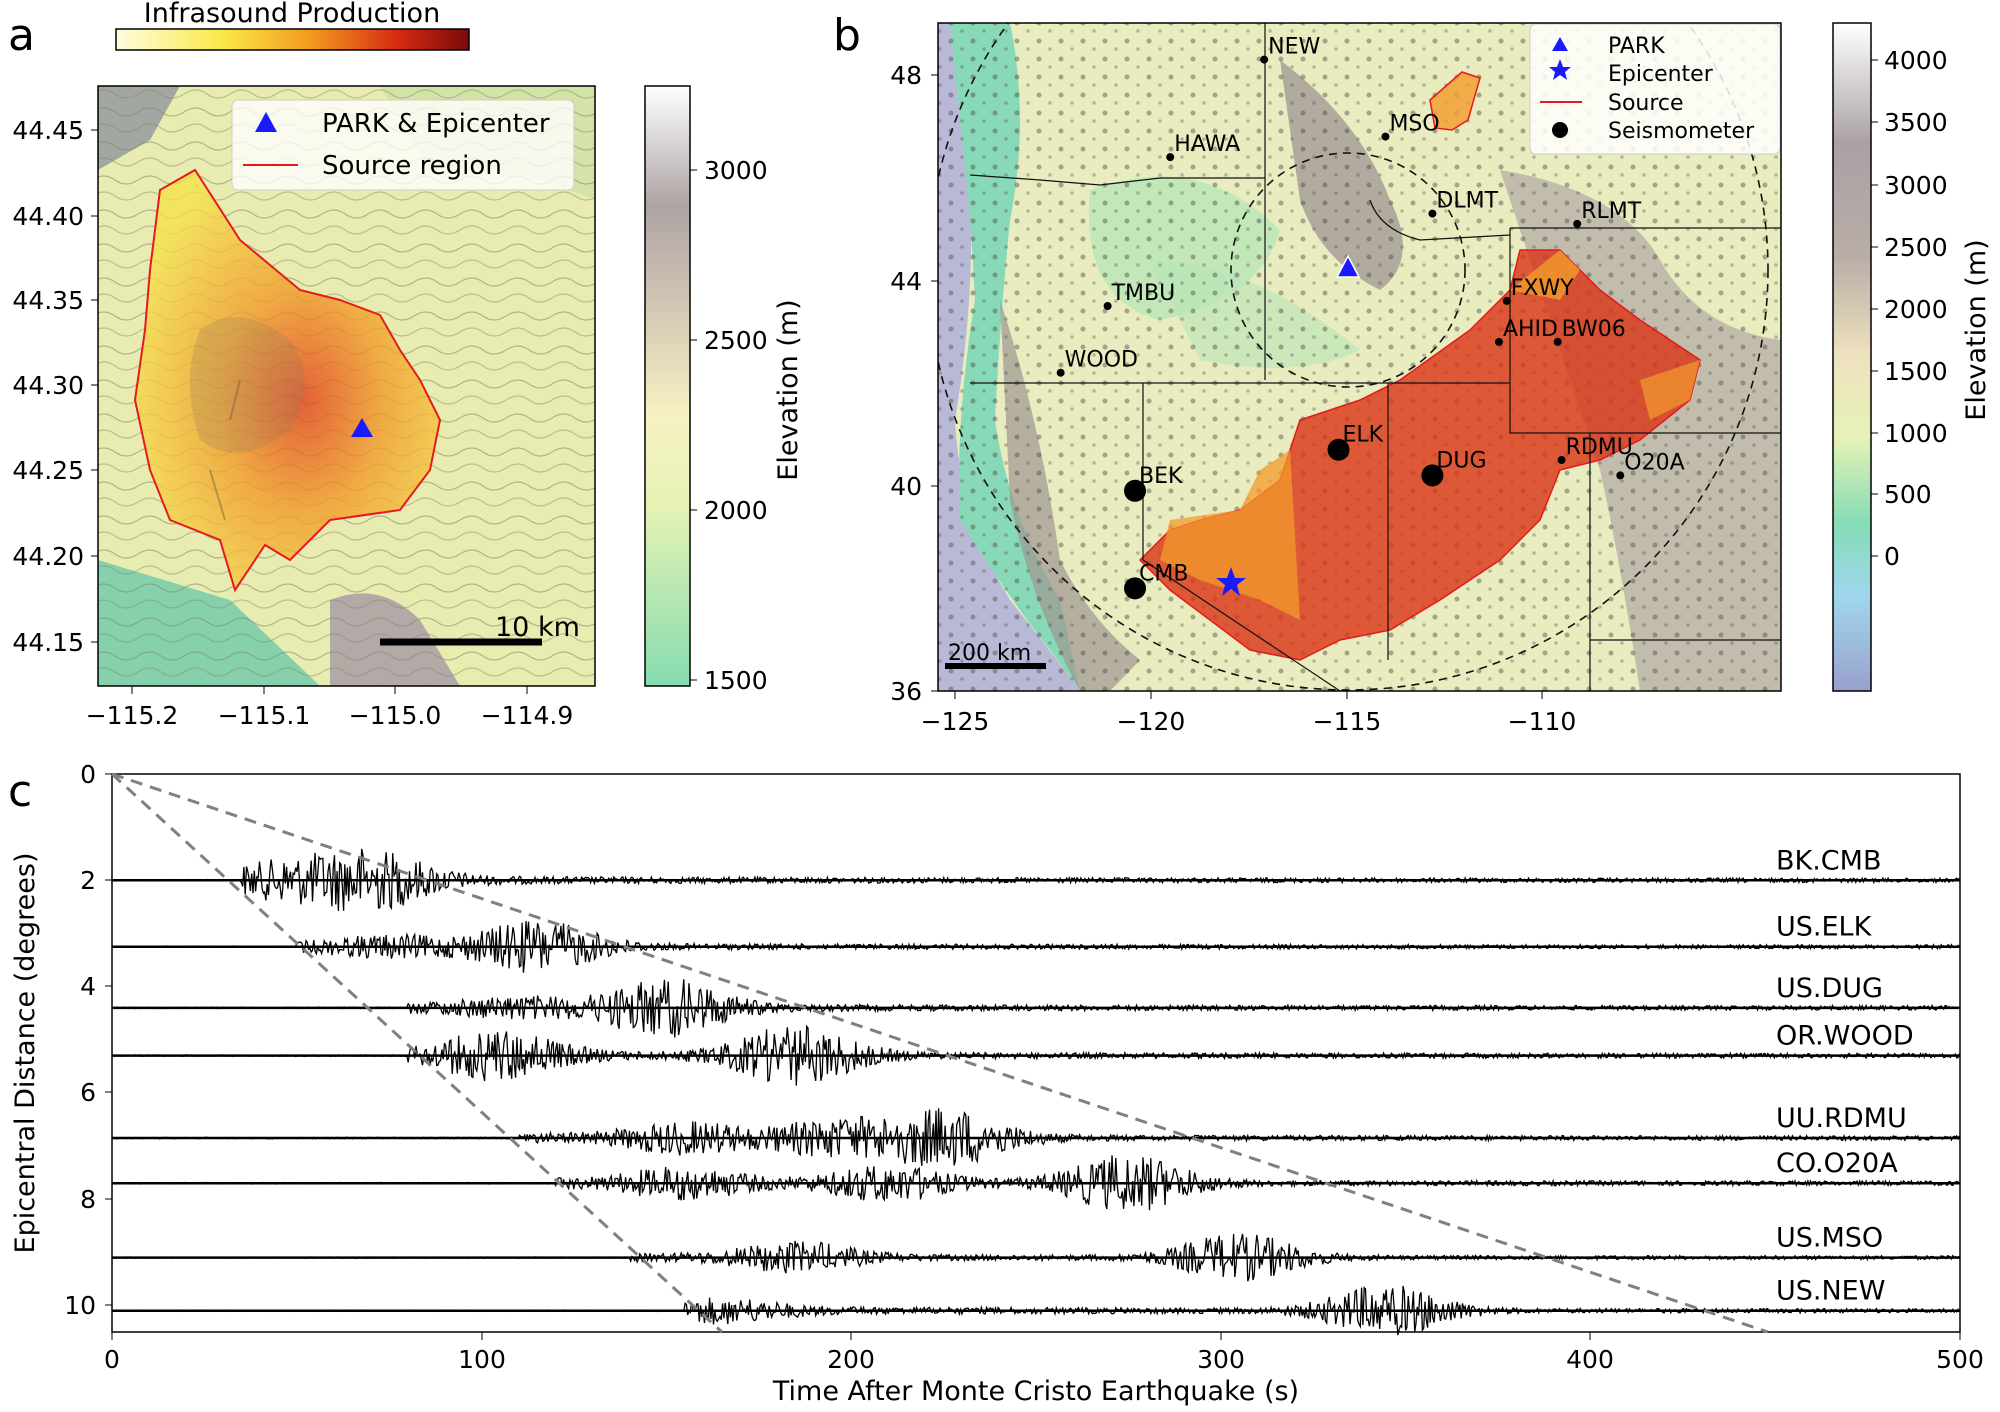  I want to click on station-label-dug: DUG, so click(1461, 460).